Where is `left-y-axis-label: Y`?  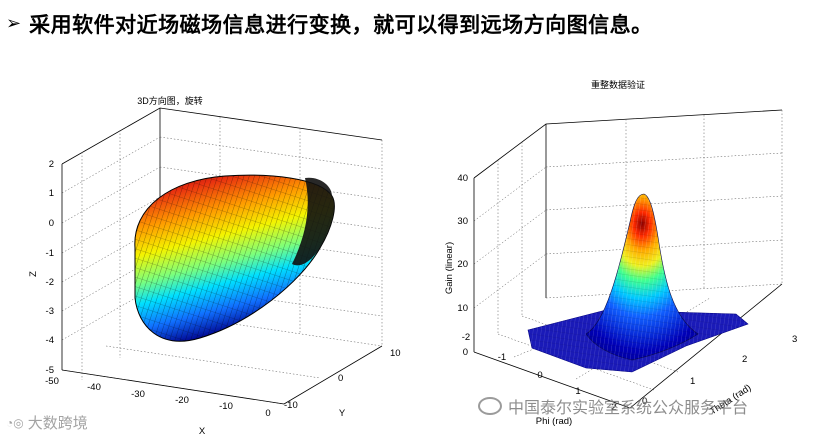 left-y-axis-label: Y is located at coordinates (342, 413).